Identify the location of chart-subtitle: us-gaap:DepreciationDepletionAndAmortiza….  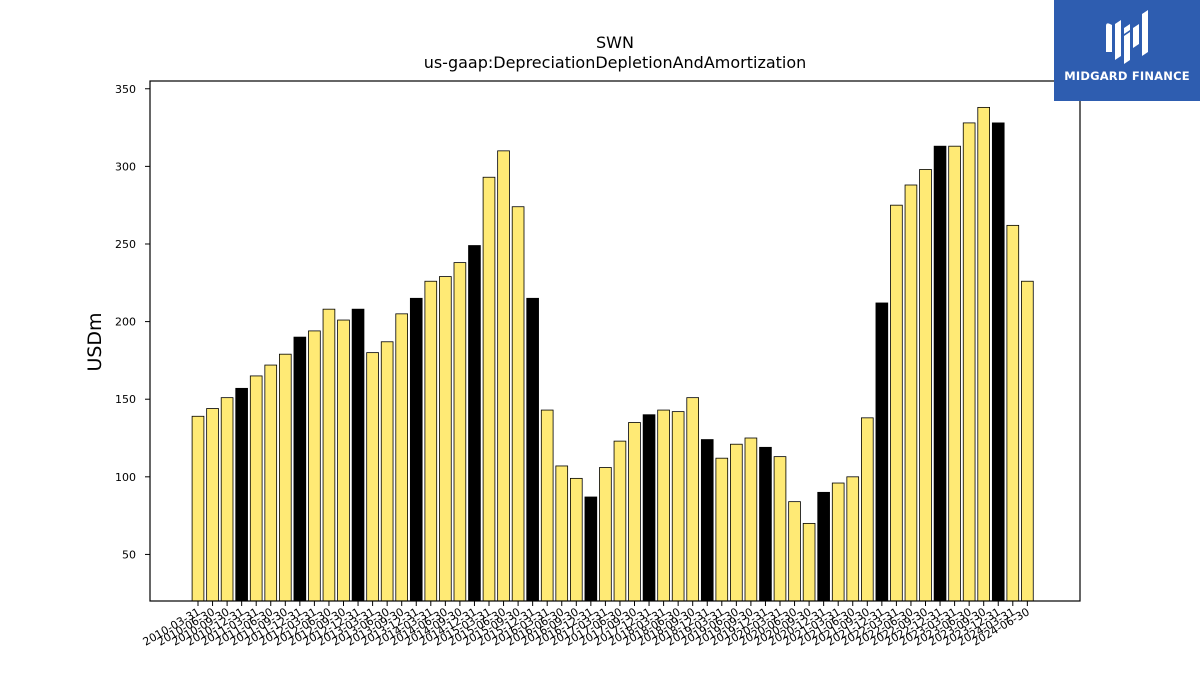
(615, 62).